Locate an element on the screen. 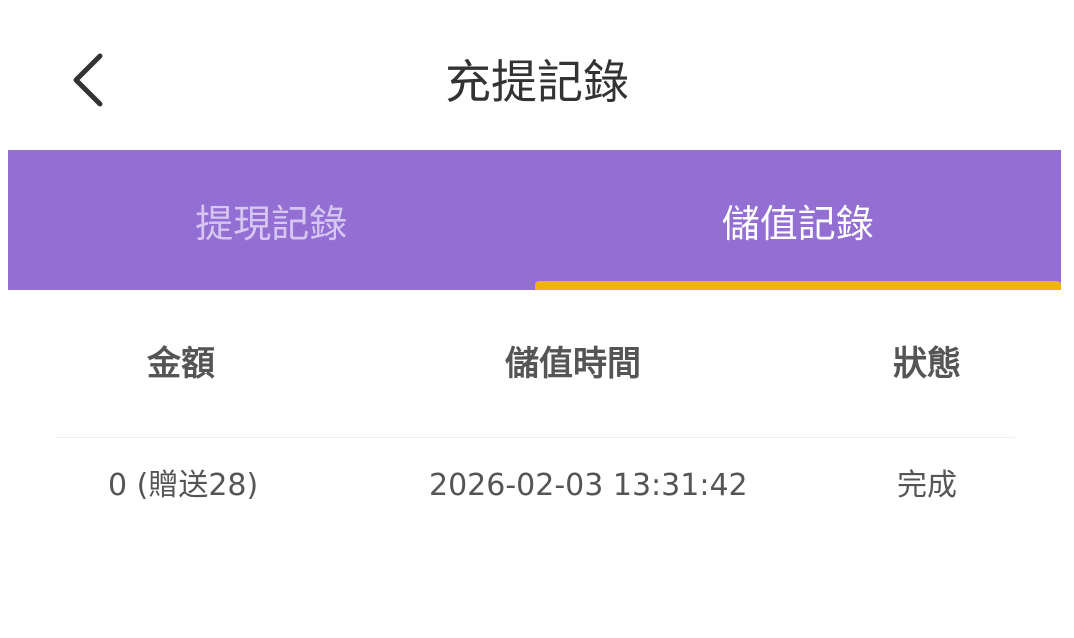  tab-deposit-records: 儲值記錄 is located at coordinates (798, 220).